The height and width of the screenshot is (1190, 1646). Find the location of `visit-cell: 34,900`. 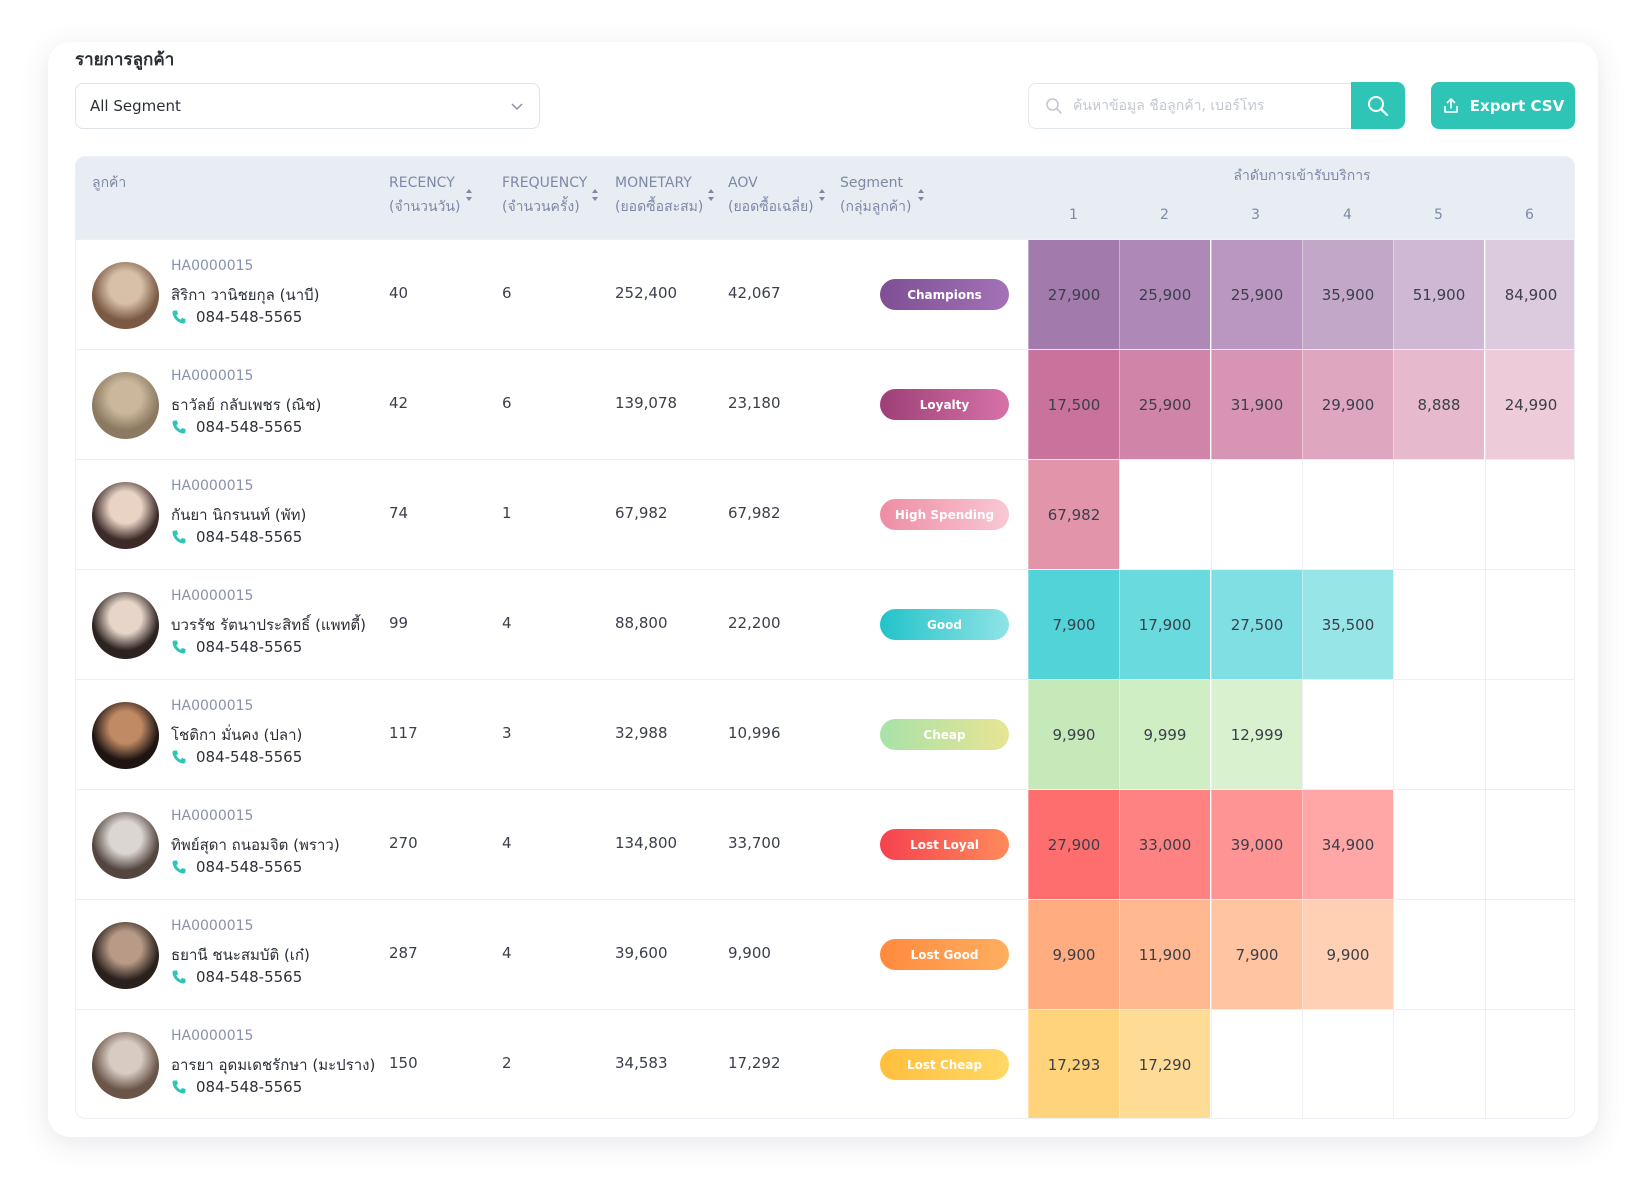

visit-cell: 34,900 is located at coordinates (1347, 845).